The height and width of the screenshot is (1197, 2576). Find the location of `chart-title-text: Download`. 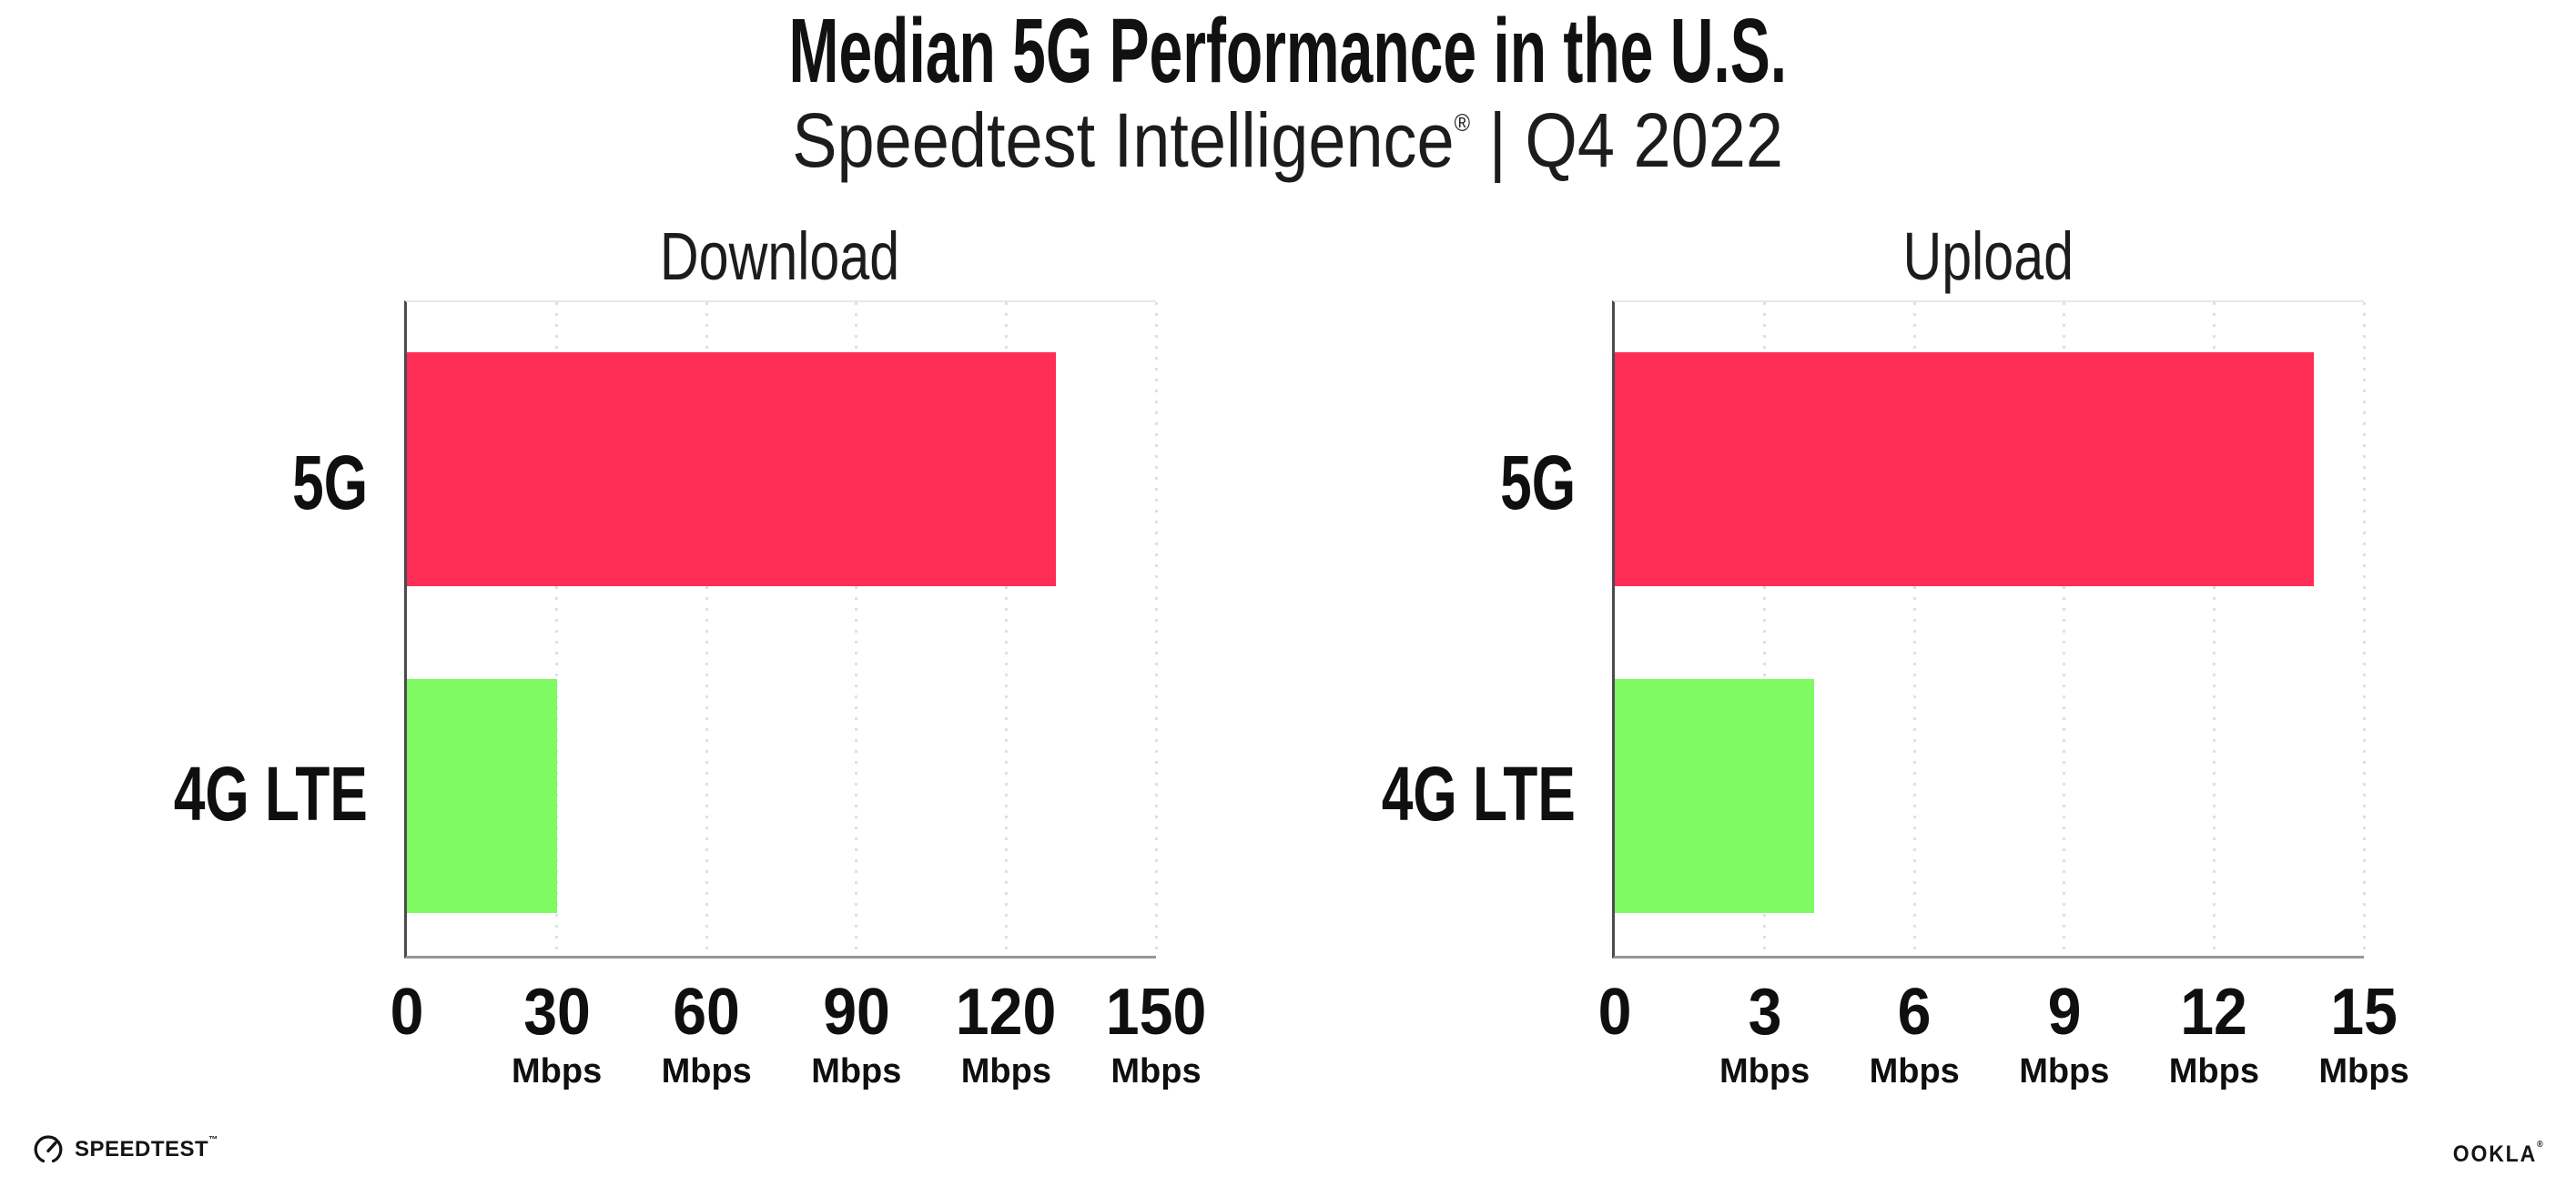

chart-title-text: Download is located at coordinates (780, 256).